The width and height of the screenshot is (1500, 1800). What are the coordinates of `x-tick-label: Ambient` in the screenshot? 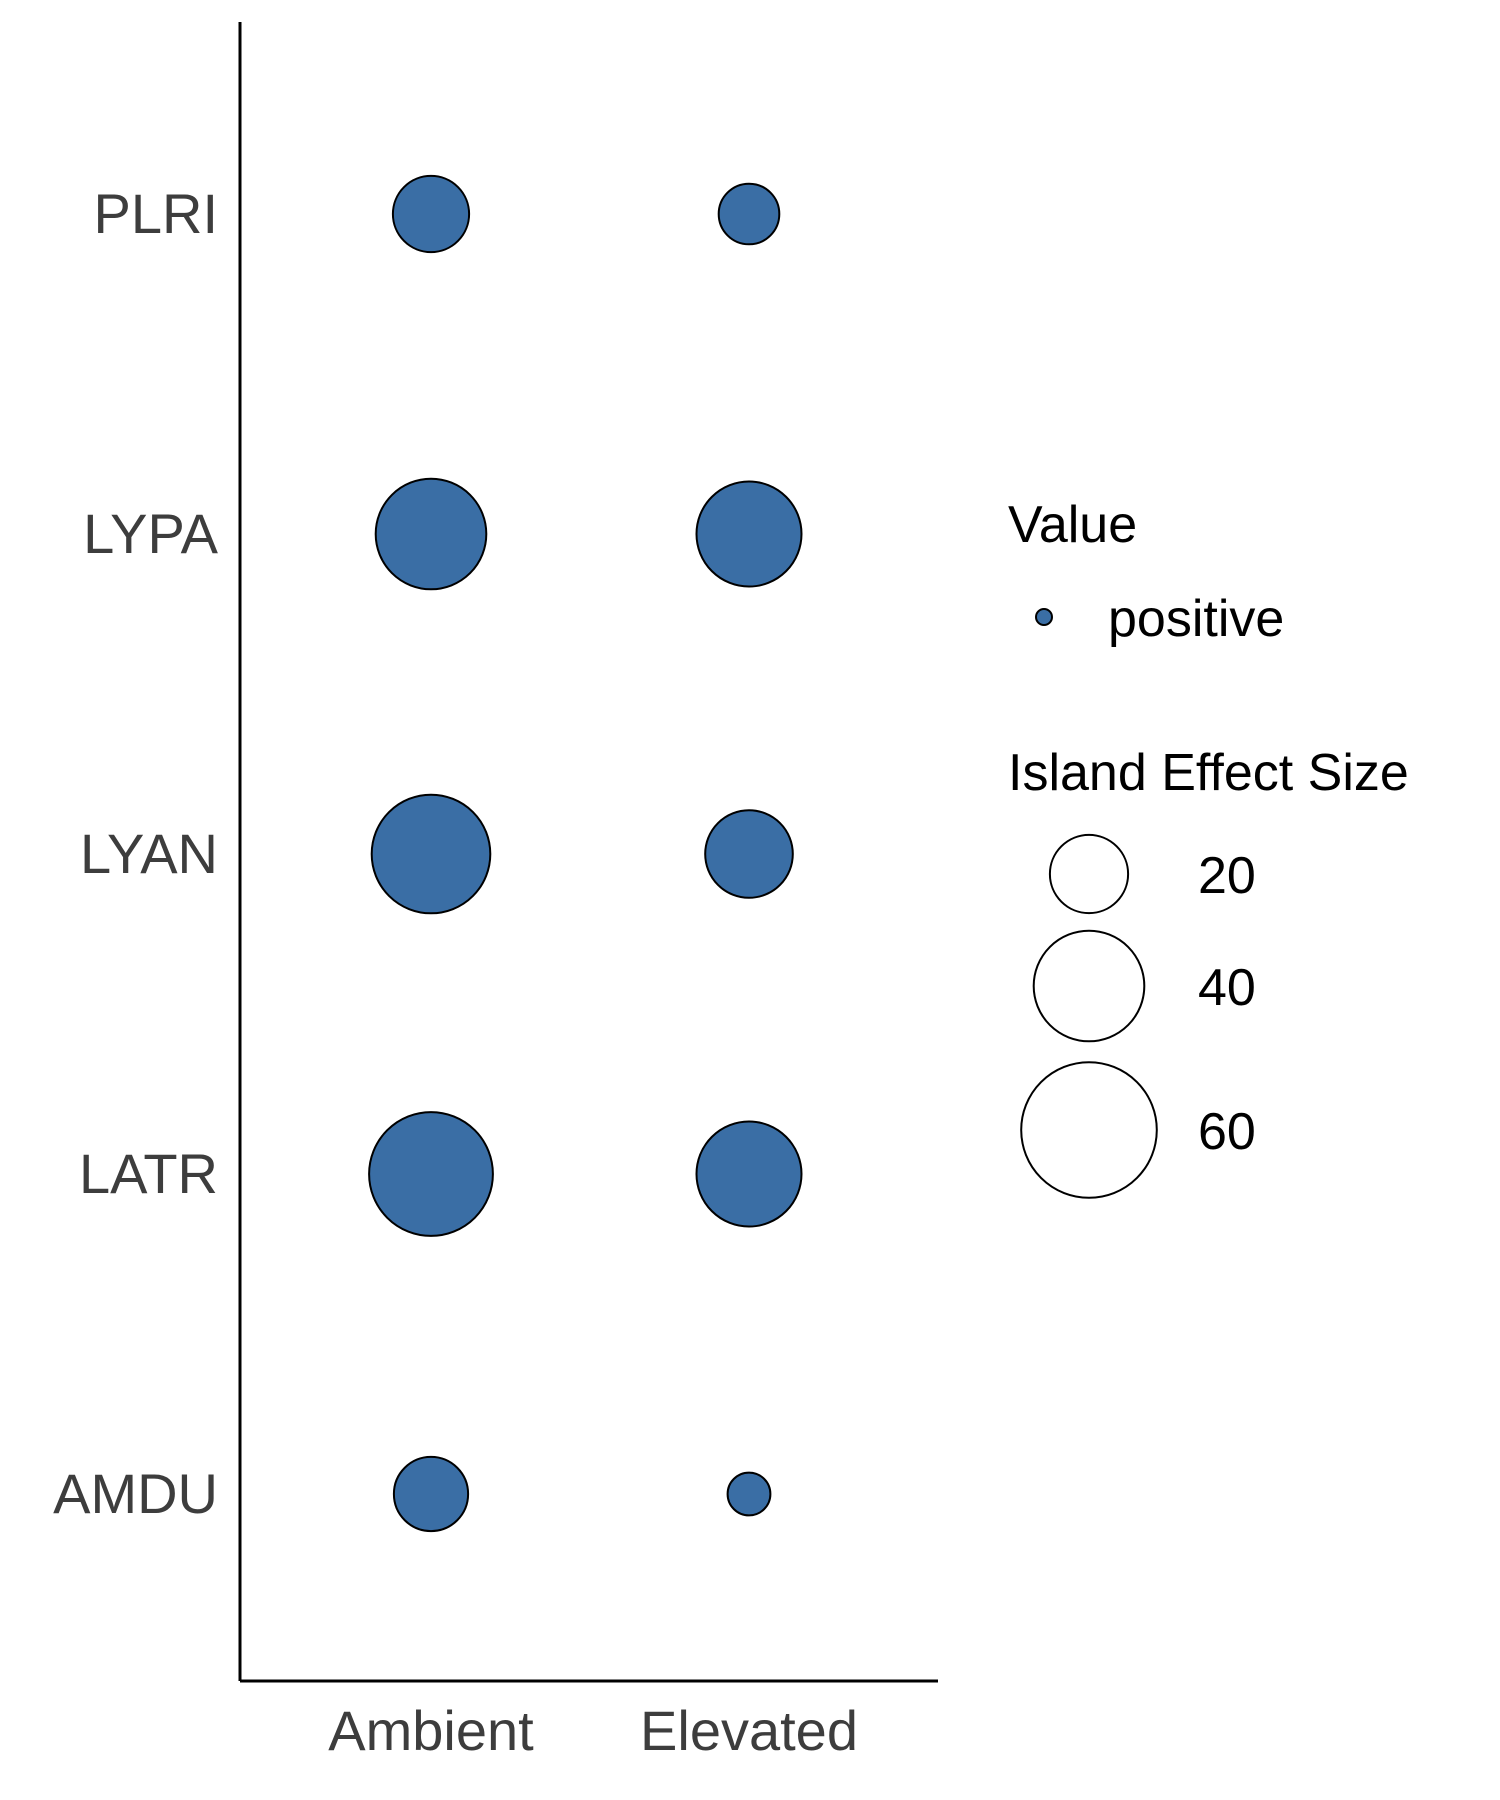 It's located at (431, 1730).